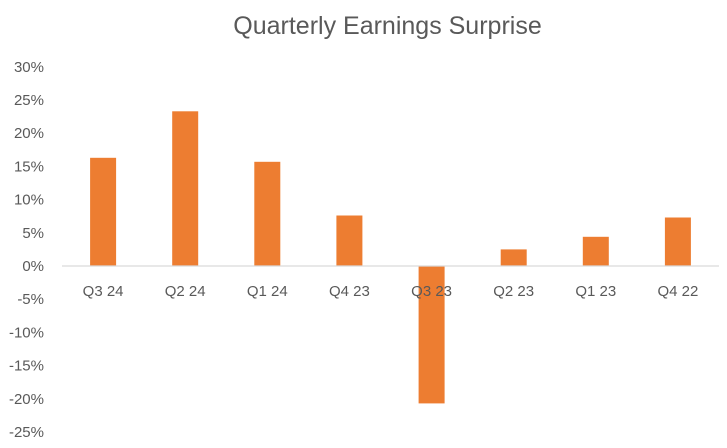  I want to click on y-tick-label: 0%, so click(33, 266).